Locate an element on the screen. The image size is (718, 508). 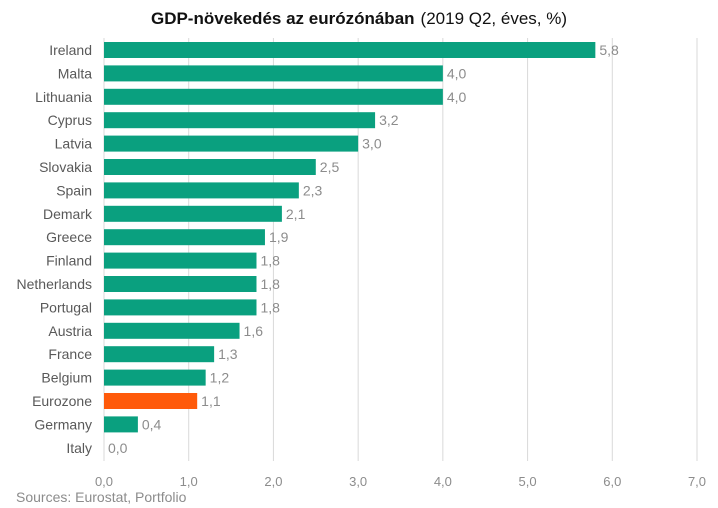
x-tick-label: 0,0 is located at coordinates (104, 481).